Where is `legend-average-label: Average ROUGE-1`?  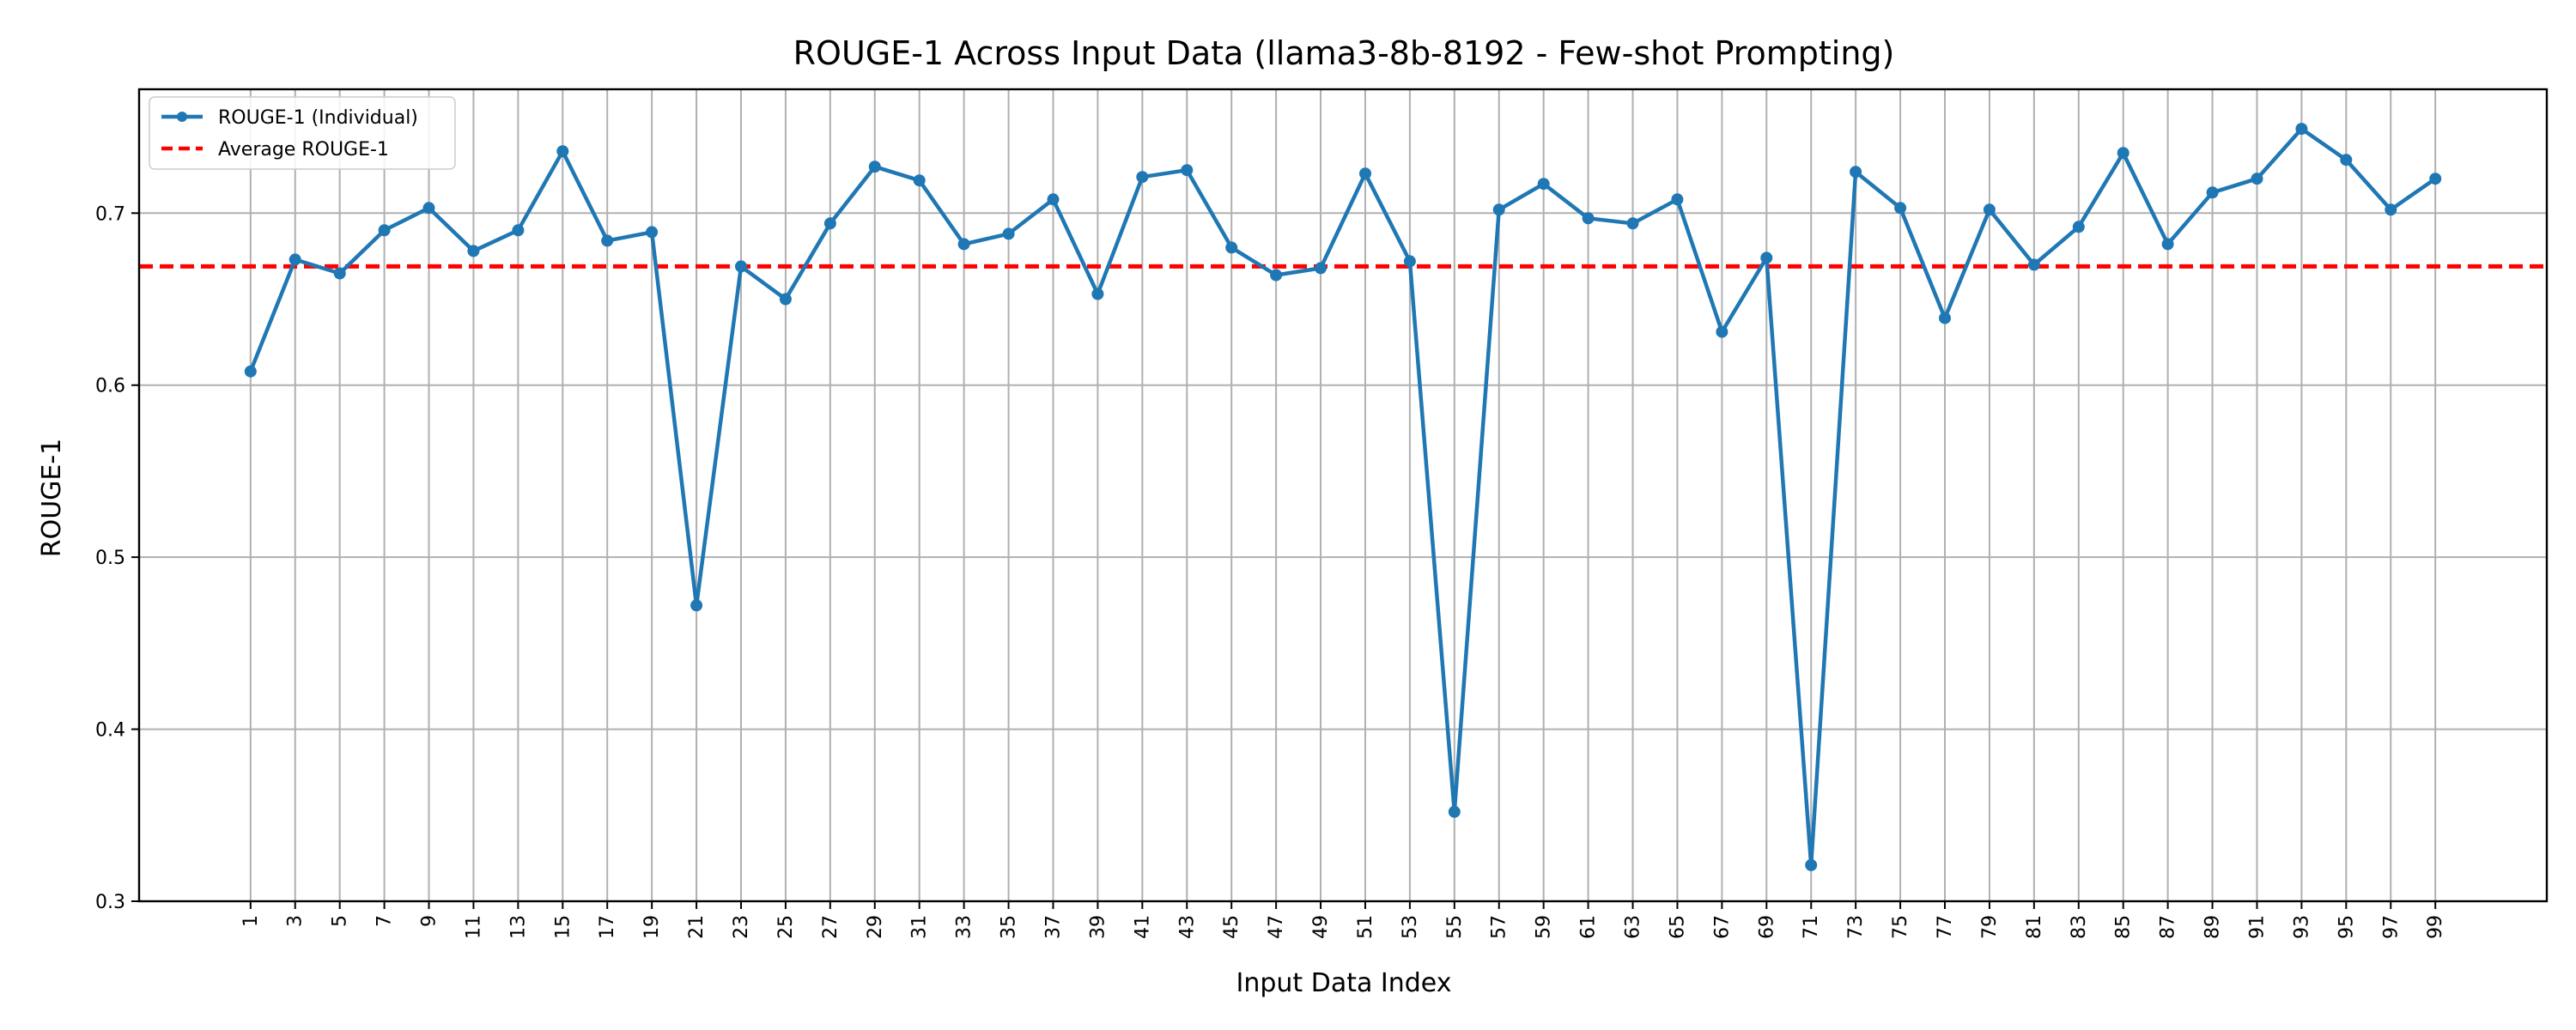 legend-average-label: Average ROUGE-1 is located at coordinates (303, 150).